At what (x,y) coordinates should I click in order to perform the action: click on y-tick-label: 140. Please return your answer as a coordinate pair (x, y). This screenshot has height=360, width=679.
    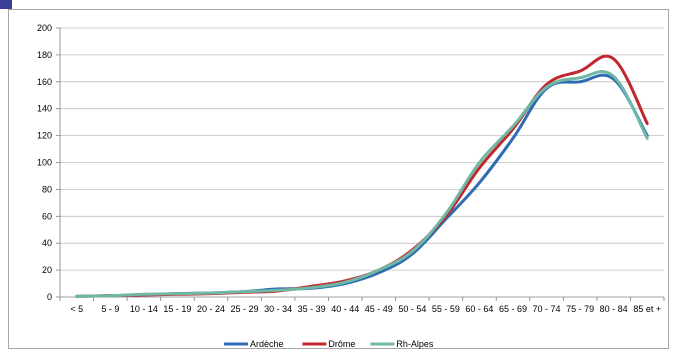
    Looking at the image, I should click on (44, 109).